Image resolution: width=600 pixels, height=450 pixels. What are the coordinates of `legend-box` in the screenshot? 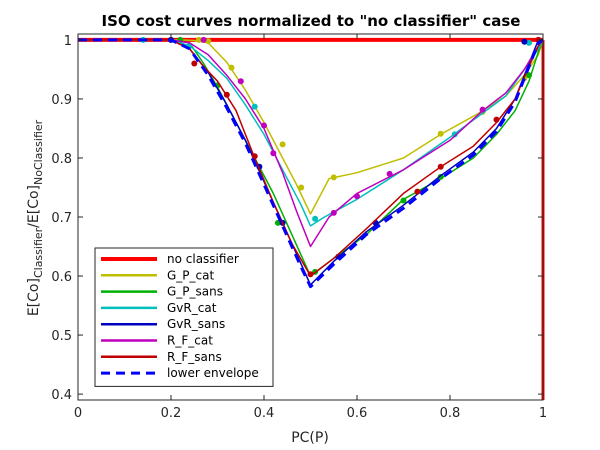 It's located at (184, 317).